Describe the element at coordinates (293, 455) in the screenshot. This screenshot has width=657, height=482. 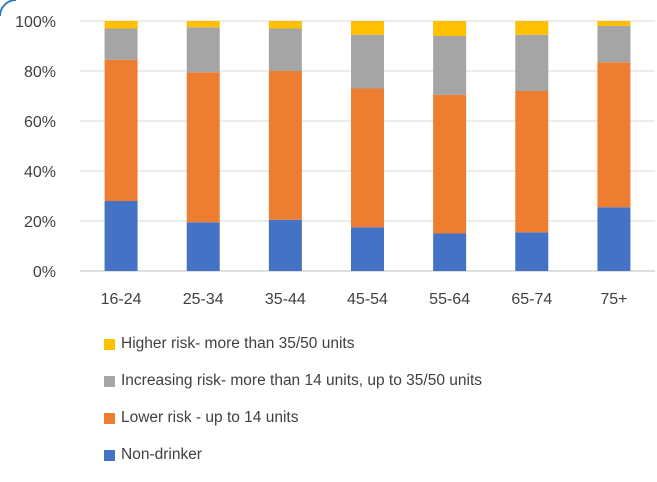
I see `legend-item-non-drinker: Non-drinker` at that location.